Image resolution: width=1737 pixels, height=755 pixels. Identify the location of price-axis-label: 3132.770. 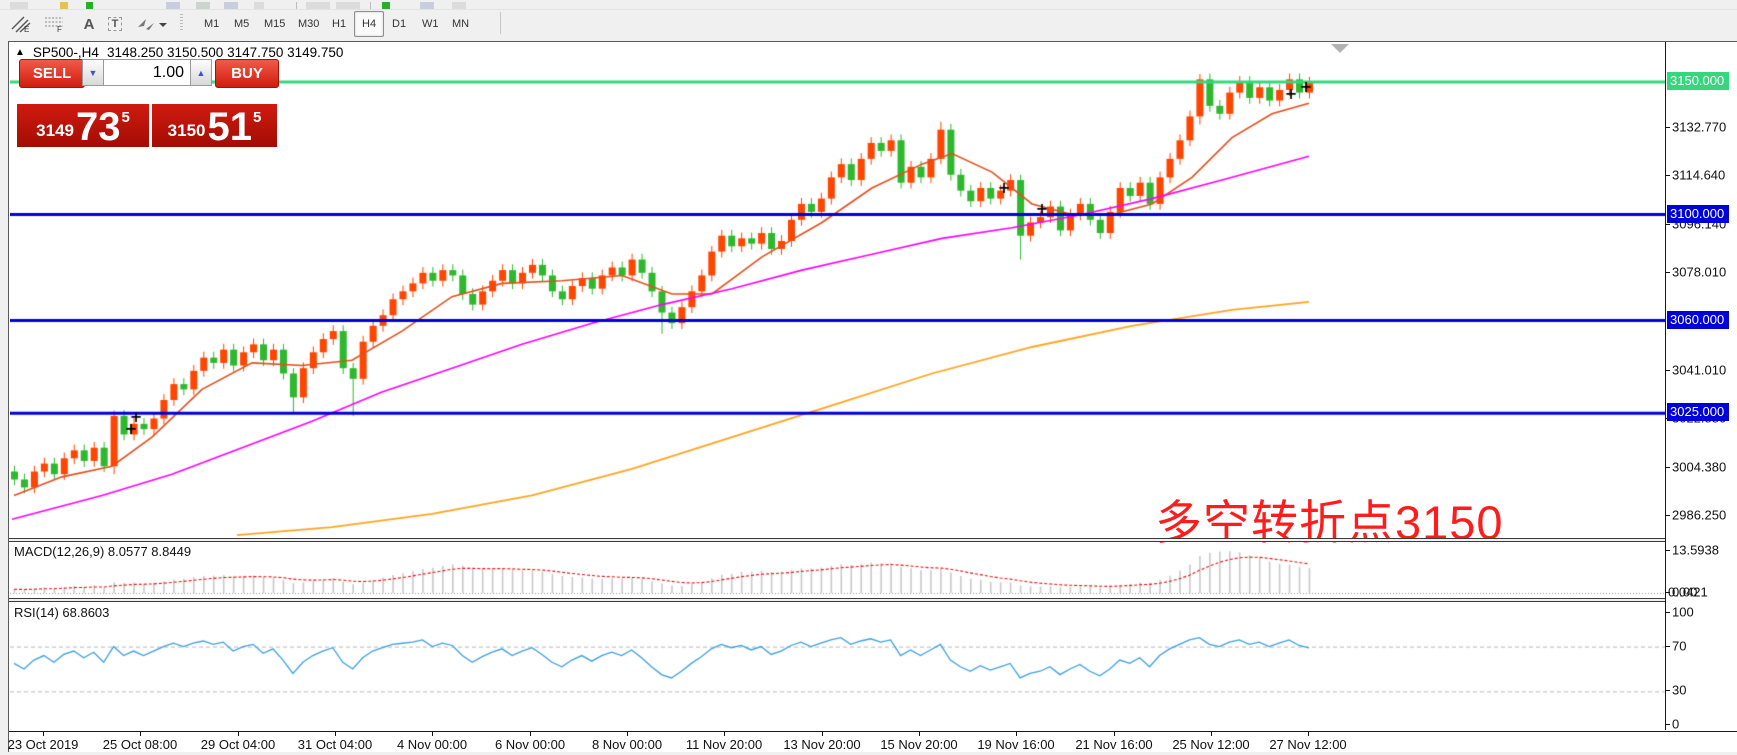
(1699, 127).